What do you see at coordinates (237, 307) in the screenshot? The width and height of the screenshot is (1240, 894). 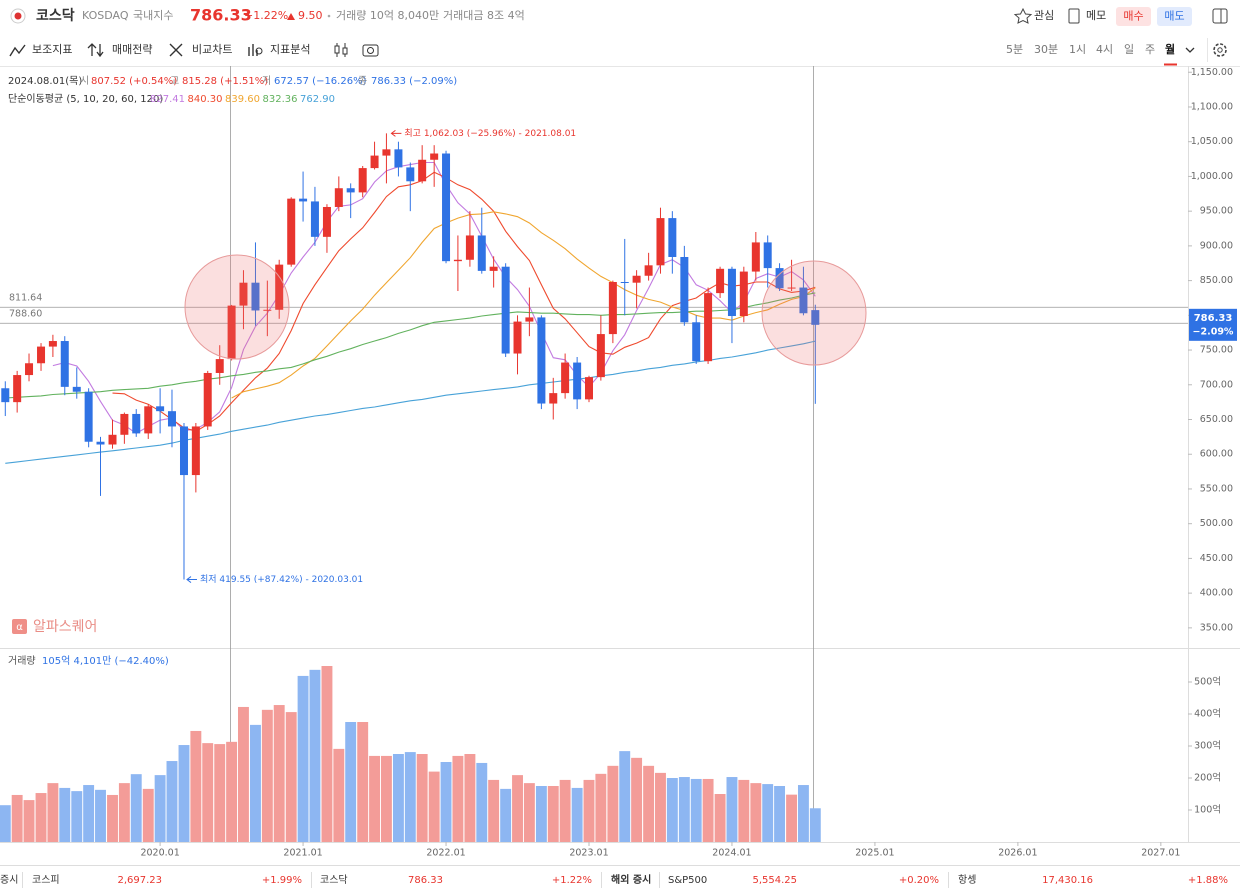 I see `highlight-circle` at bounding box center [237, 307].